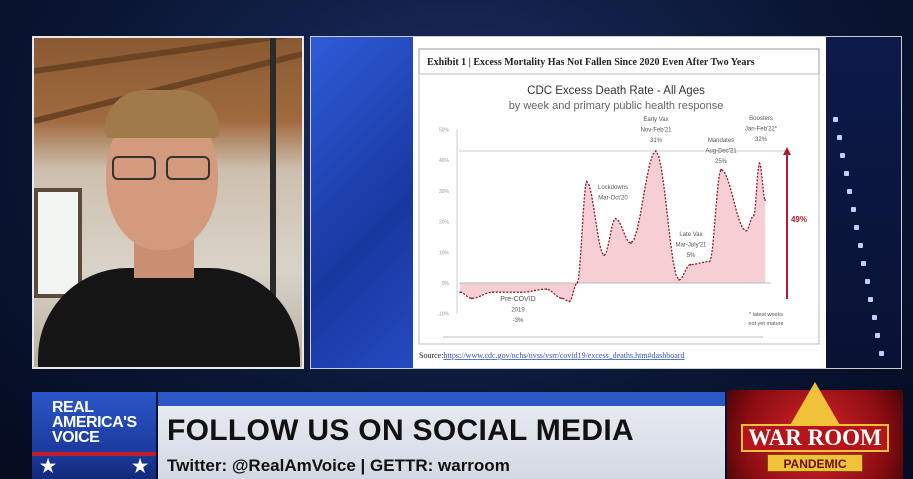  What do you see at coordinates (446, 284) in the screenshot?
I see `y-tick-label: 0%` at bounding box center [446, 284].